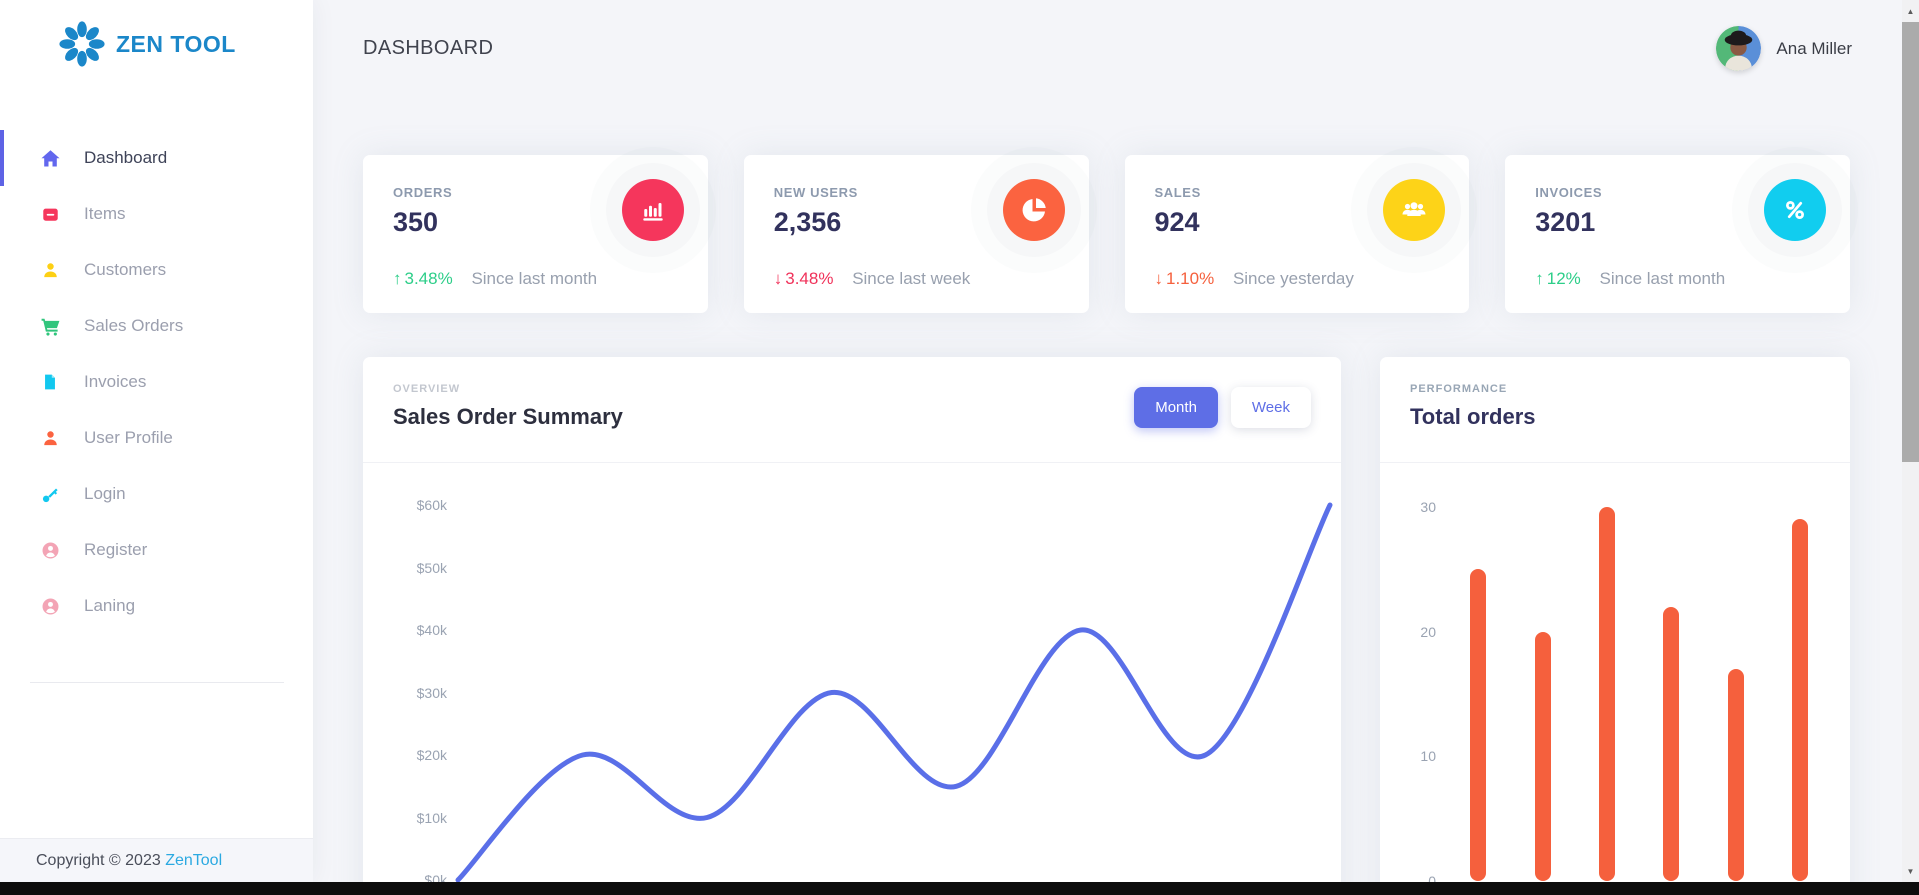 The width and height of the screenshot is (1919, 895). Describe the element at coordinates (1639, 694) in the screenshot. I see `total-orders-bar-chart` at that location.